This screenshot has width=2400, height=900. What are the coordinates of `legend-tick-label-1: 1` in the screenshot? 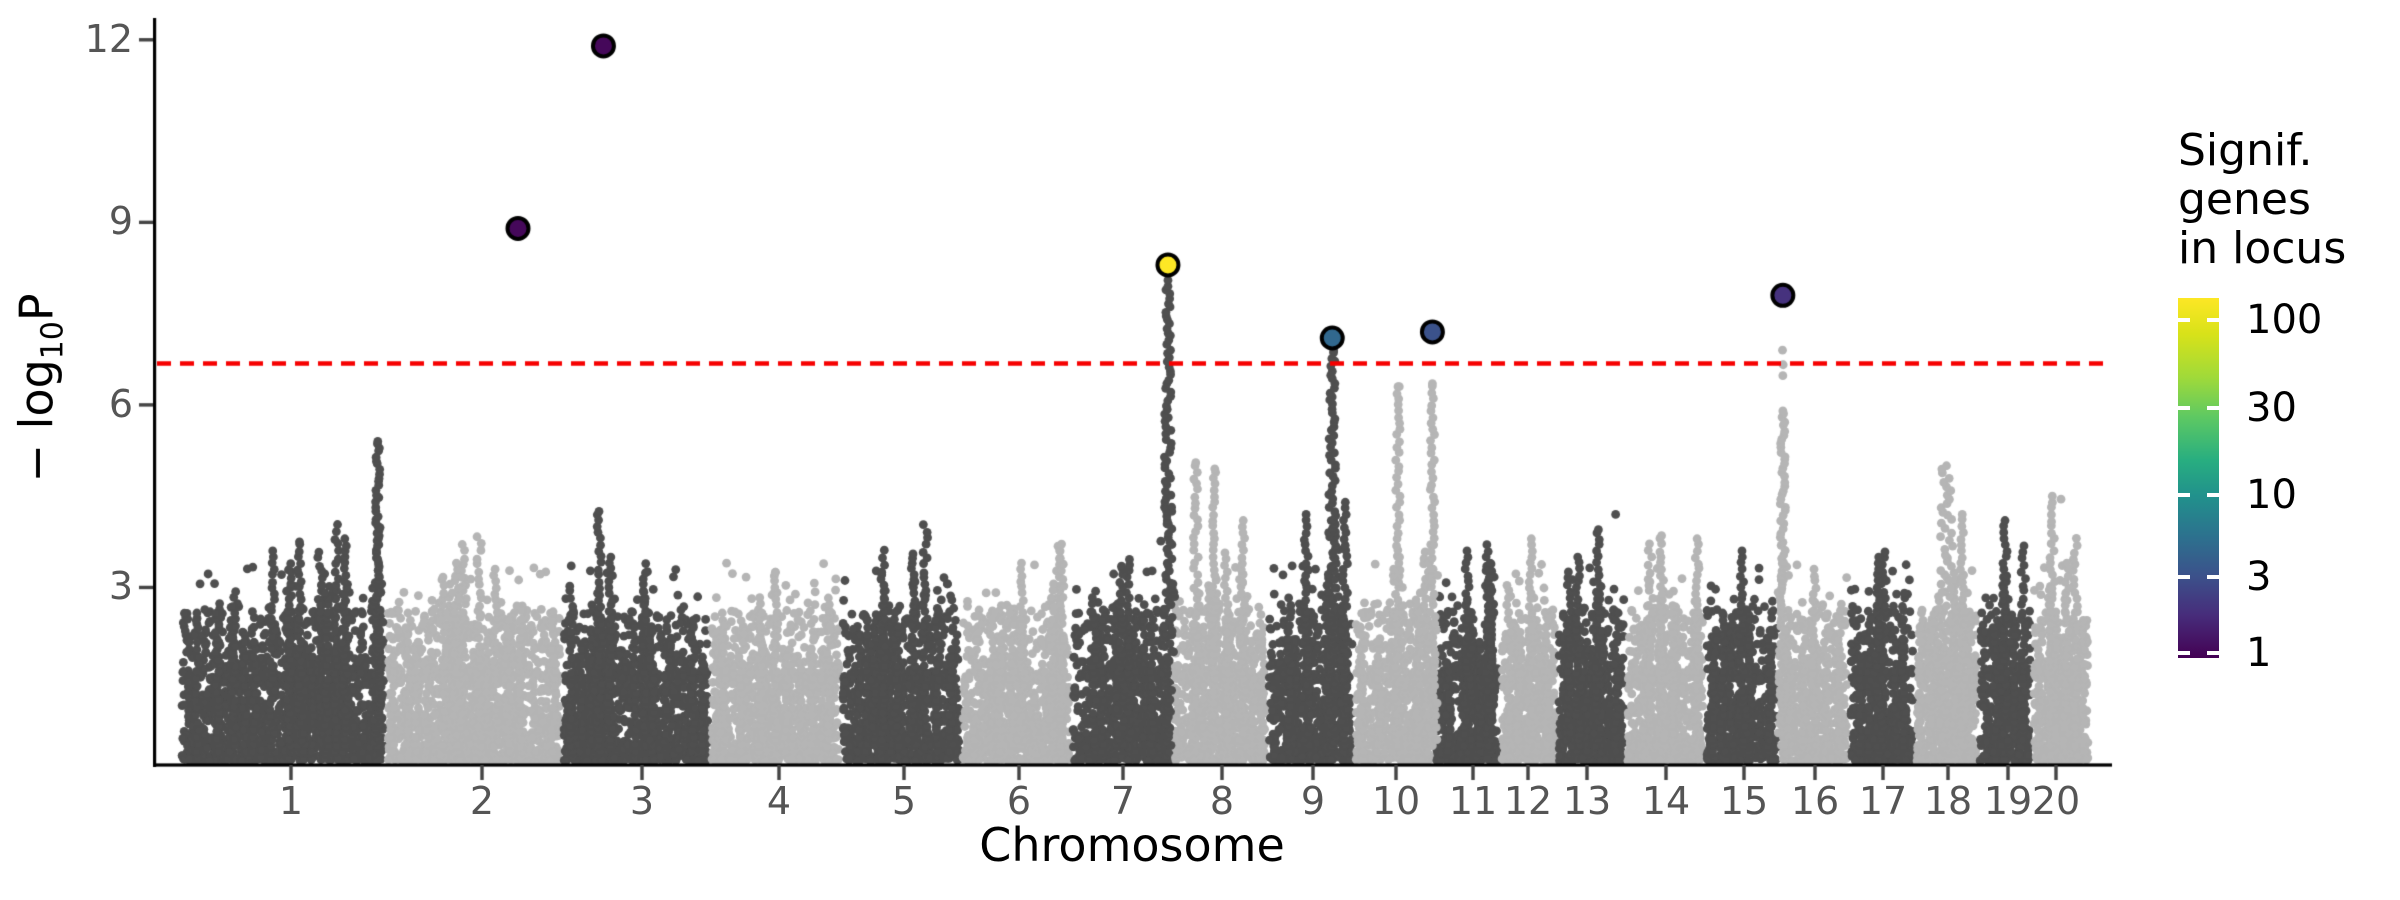 It's located at (2259, 652).